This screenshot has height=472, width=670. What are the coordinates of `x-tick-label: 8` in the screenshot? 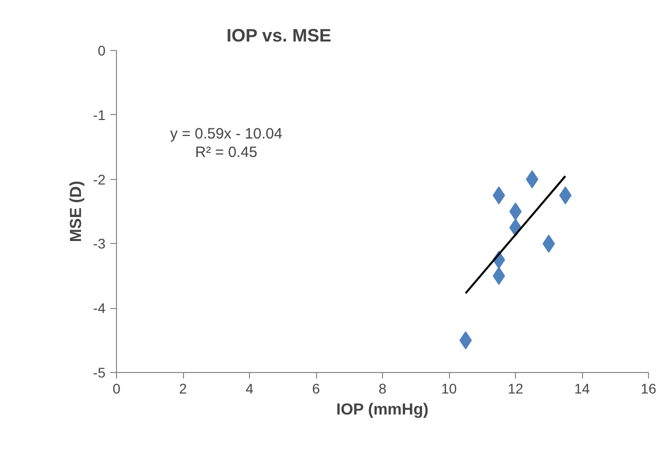 It's located at (382, 388).